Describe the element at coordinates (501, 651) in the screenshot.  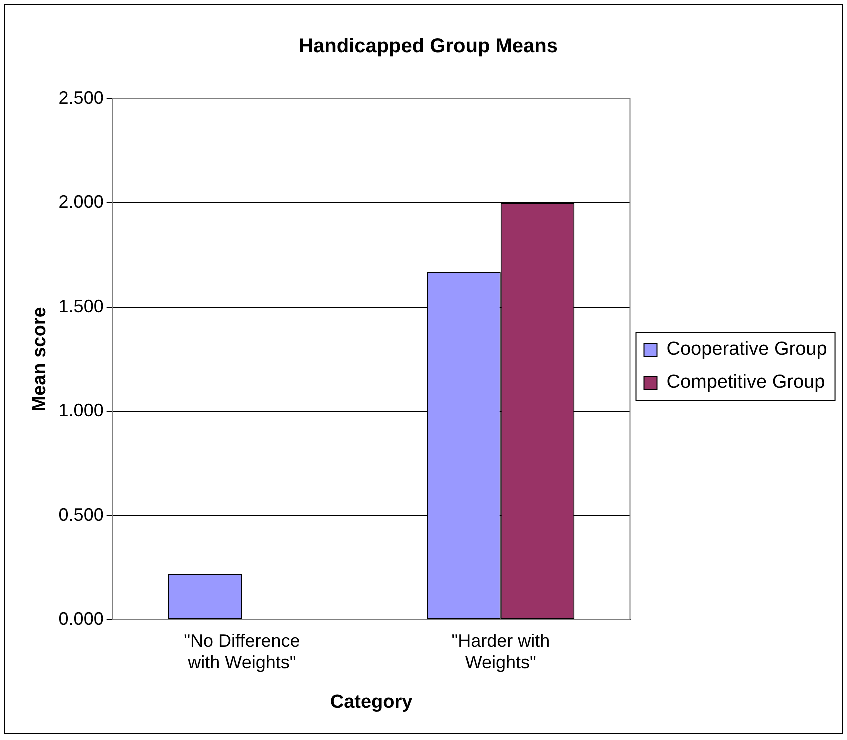
I see `x-tick-label: "Harder with Weights"` at that location.